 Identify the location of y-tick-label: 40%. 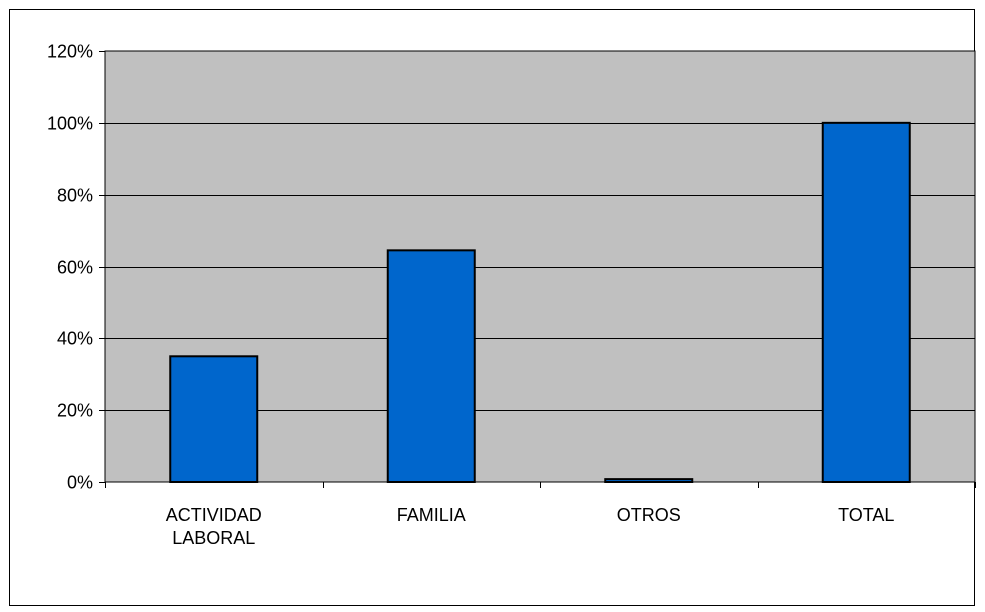
(75, 339).